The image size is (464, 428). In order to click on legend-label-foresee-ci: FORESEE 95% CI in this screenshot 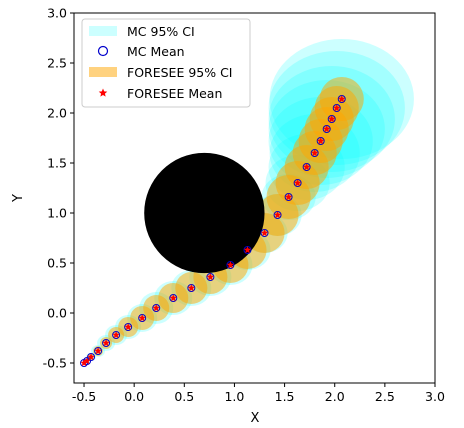, I will do `click(180, 72)`.